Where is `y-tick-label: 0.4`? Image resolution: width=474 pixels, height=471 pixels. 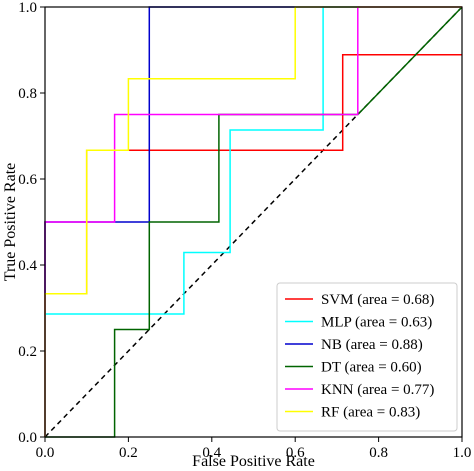
y-tick-label: 0.4 is located at coordinates (27, 266).